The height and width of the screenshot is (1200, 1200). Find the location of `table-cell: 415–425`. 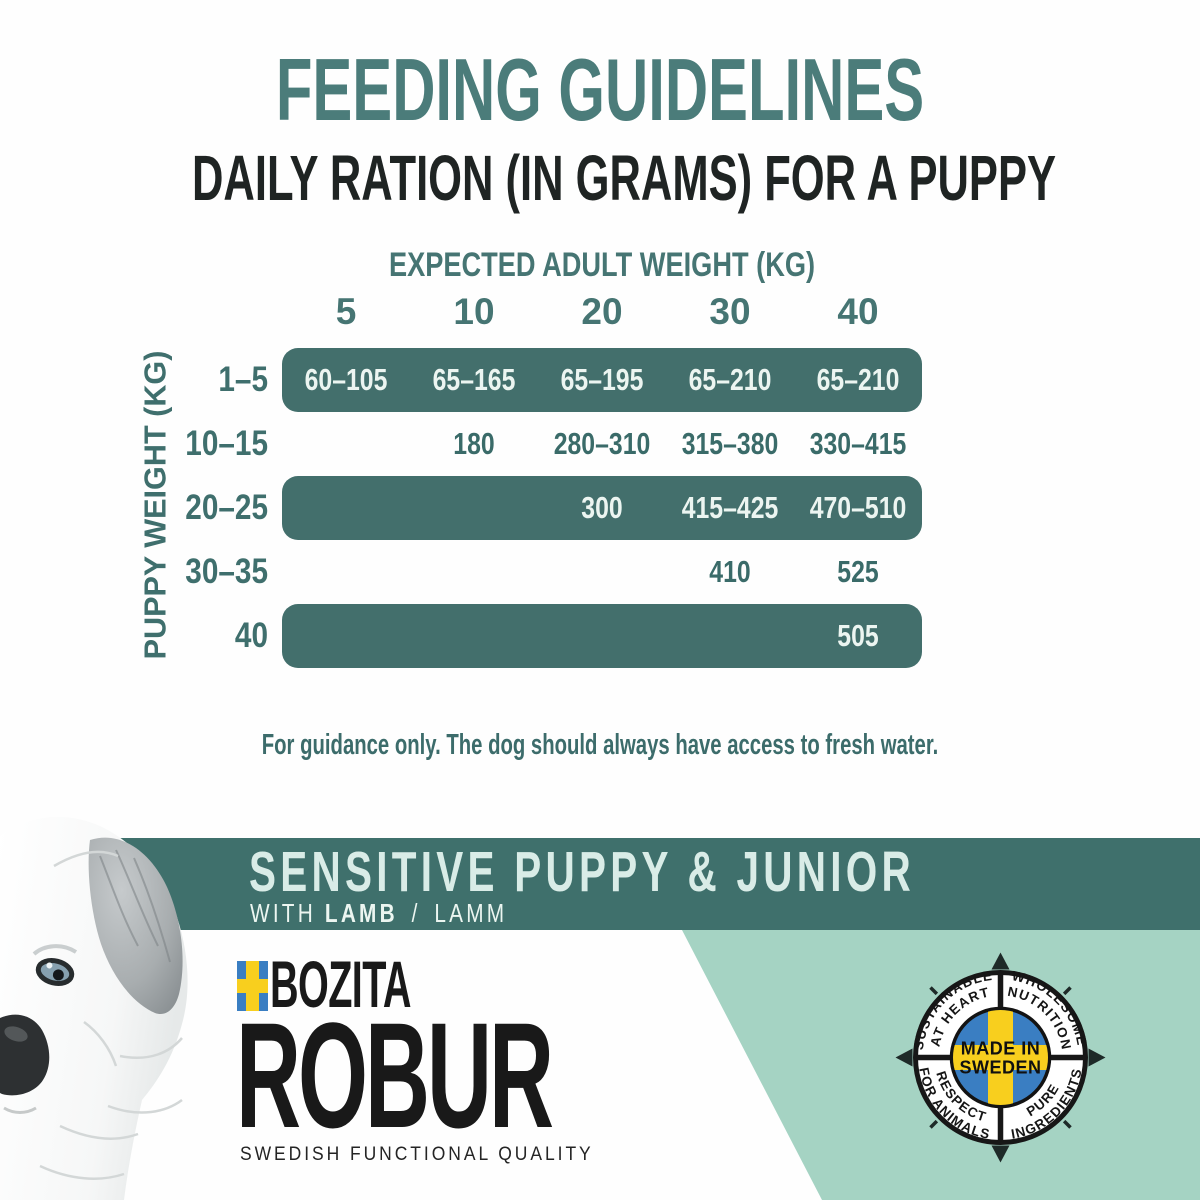

table-cell: 415–425 is located at coordinates (730, 507).